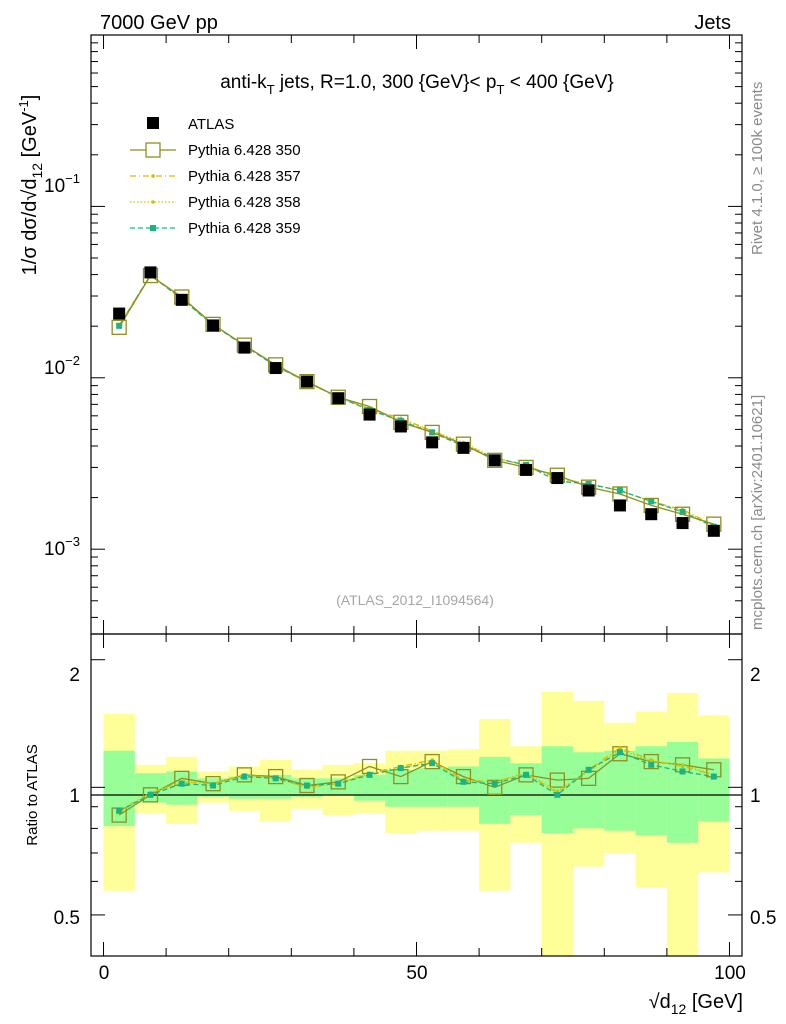  Describe the element at coordinates (244, 176) in the screenshot. I see `legend-label-357: Pythia 6.428 357` at that location.